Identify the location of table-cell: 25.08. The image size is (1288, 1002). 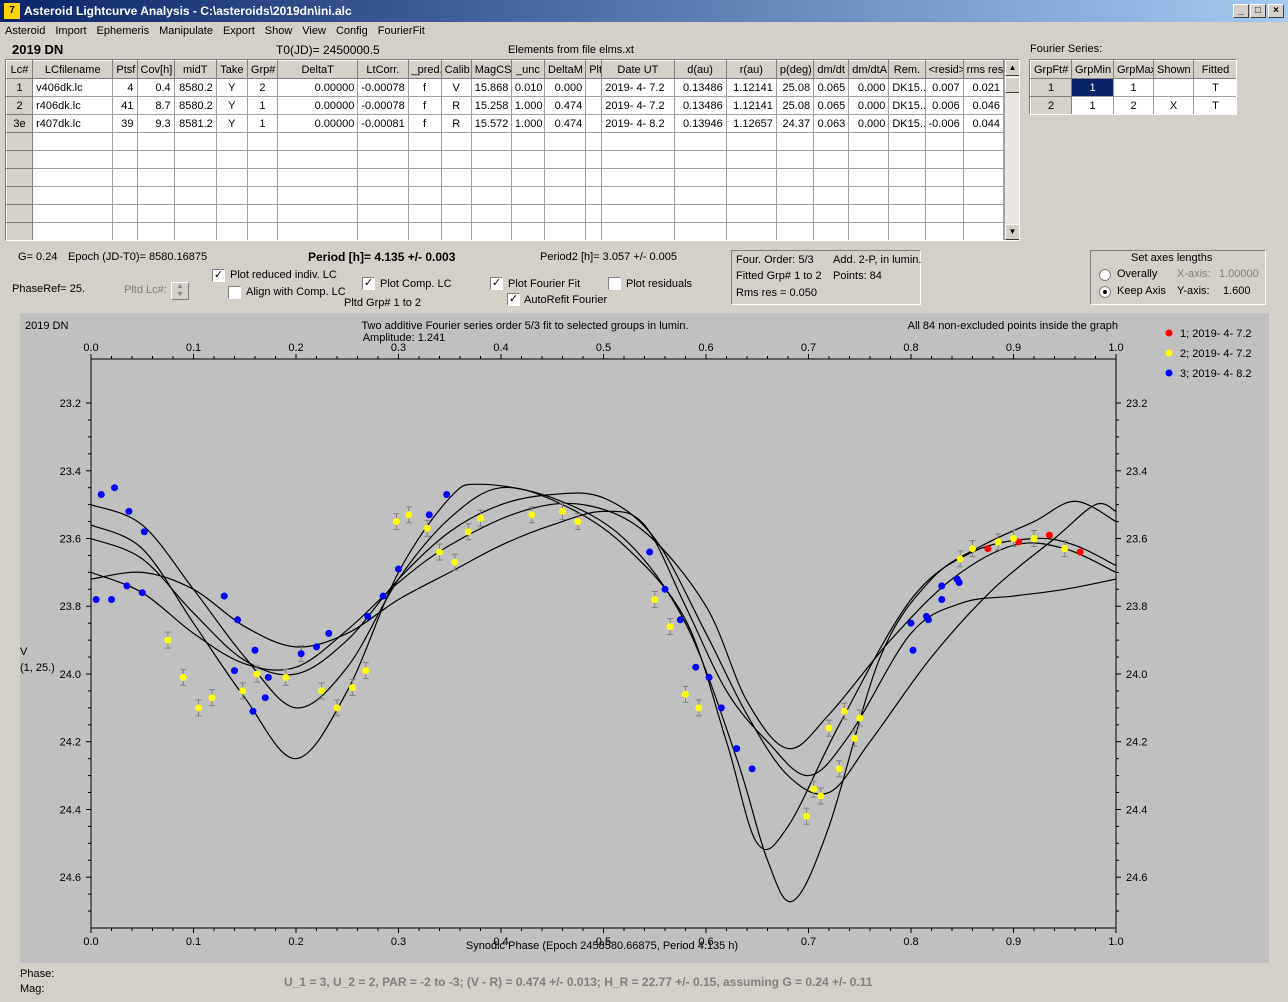
(795, 87).